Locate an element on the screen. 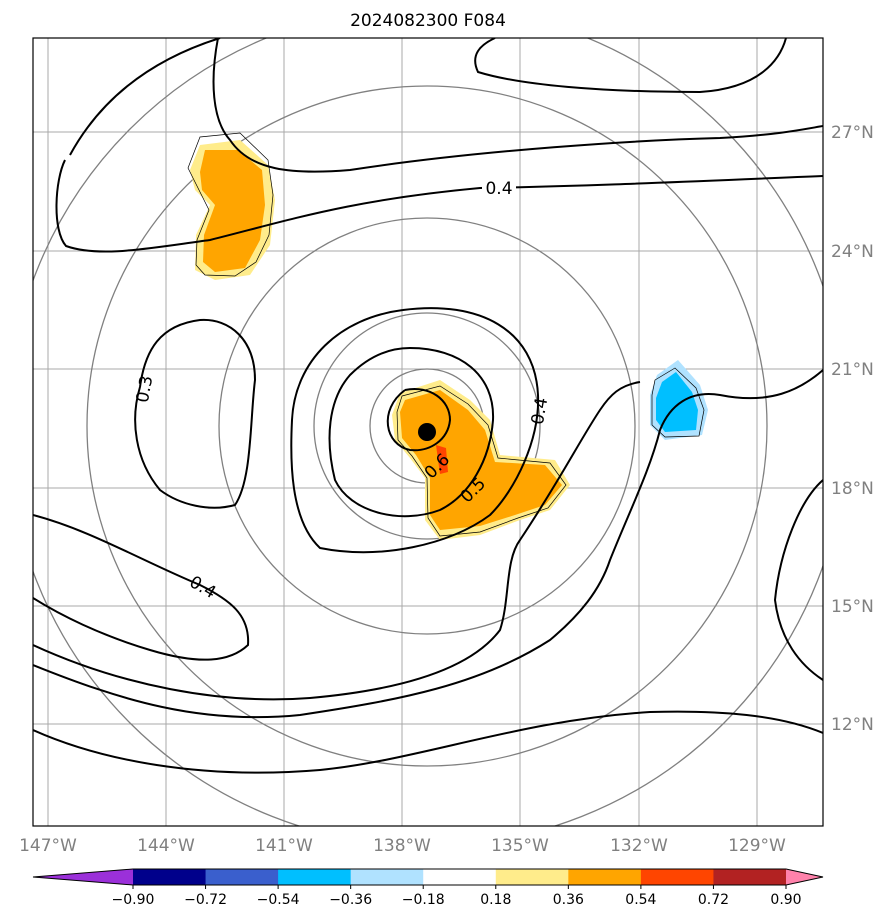  colorbar-tick-label: −0.54 is located at coordinates (278, 900).